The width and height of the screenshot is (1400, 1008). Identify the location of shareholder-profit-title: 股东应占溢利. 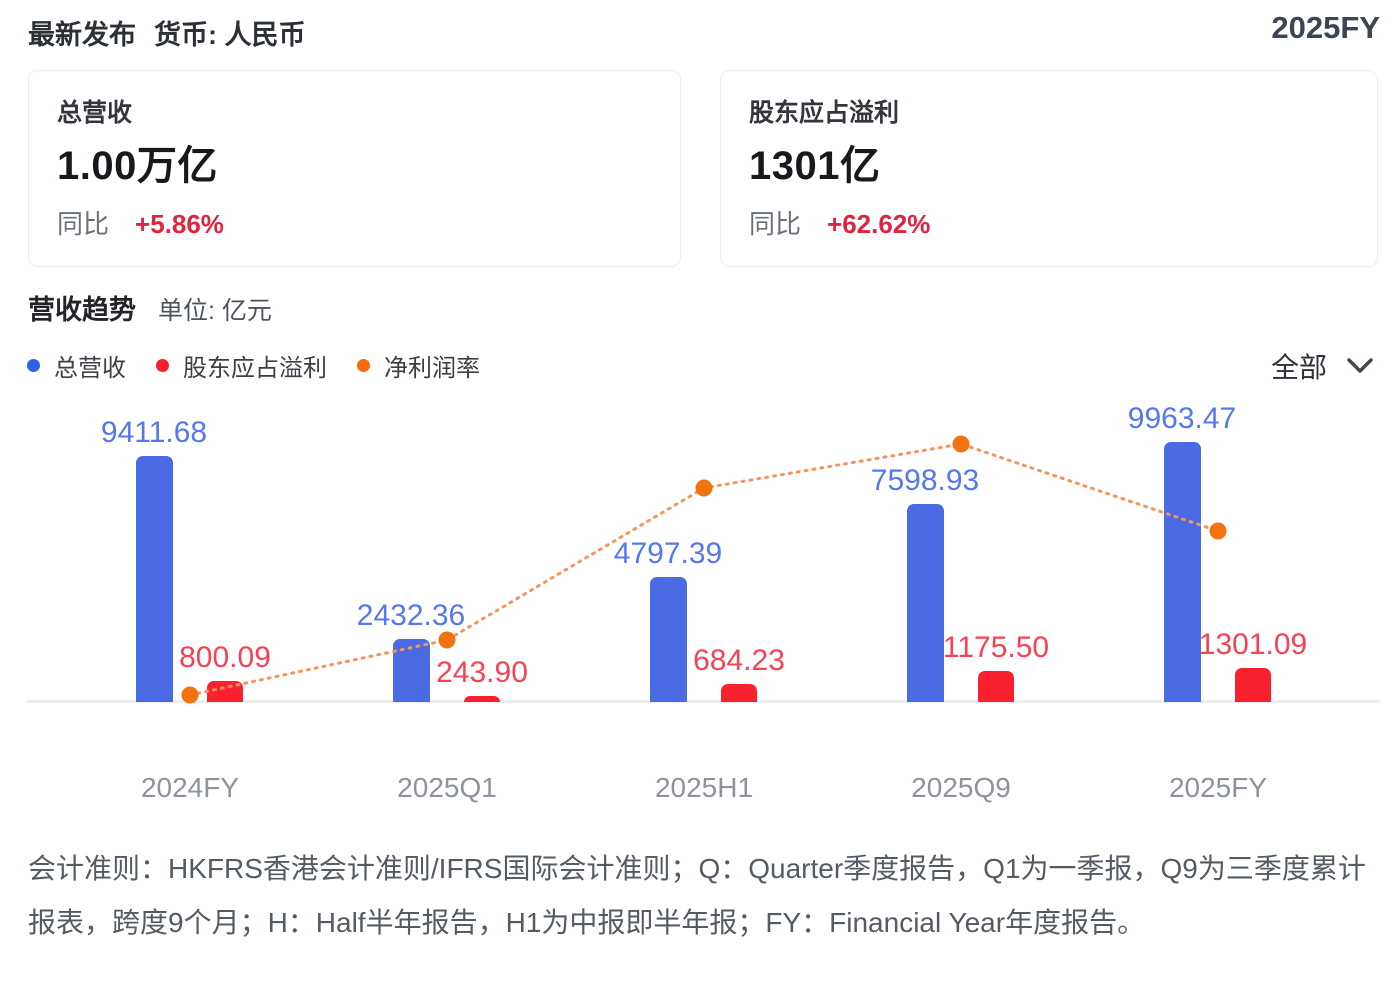
(824, 113).